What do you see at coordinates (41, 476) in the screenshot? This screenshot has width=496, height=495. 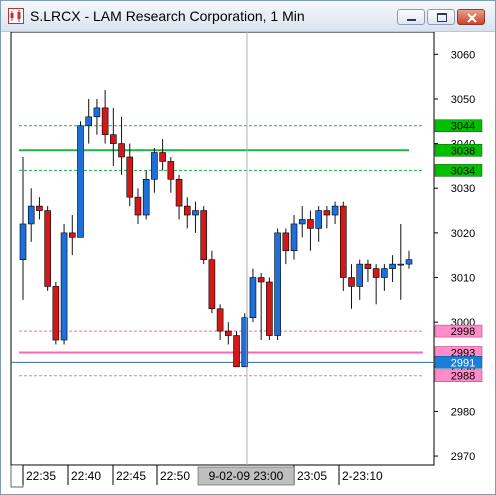 I see `x-tick-label: 22:35` at bounding box center [41, 476].